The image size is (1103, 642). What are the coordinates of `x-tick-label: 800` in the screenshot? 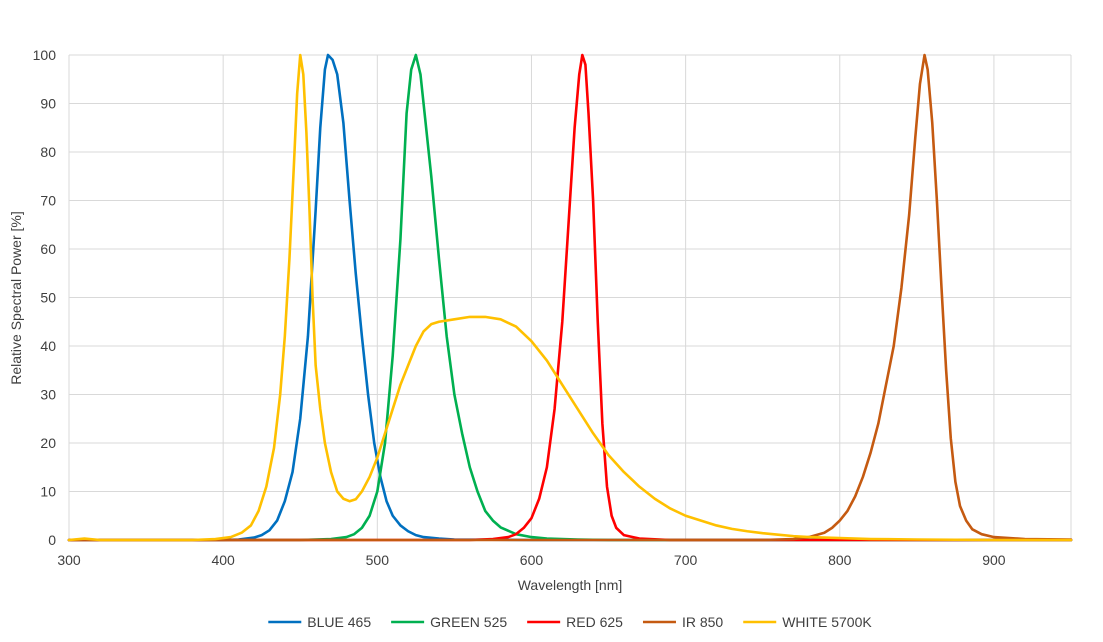 It's located at (840, 560).